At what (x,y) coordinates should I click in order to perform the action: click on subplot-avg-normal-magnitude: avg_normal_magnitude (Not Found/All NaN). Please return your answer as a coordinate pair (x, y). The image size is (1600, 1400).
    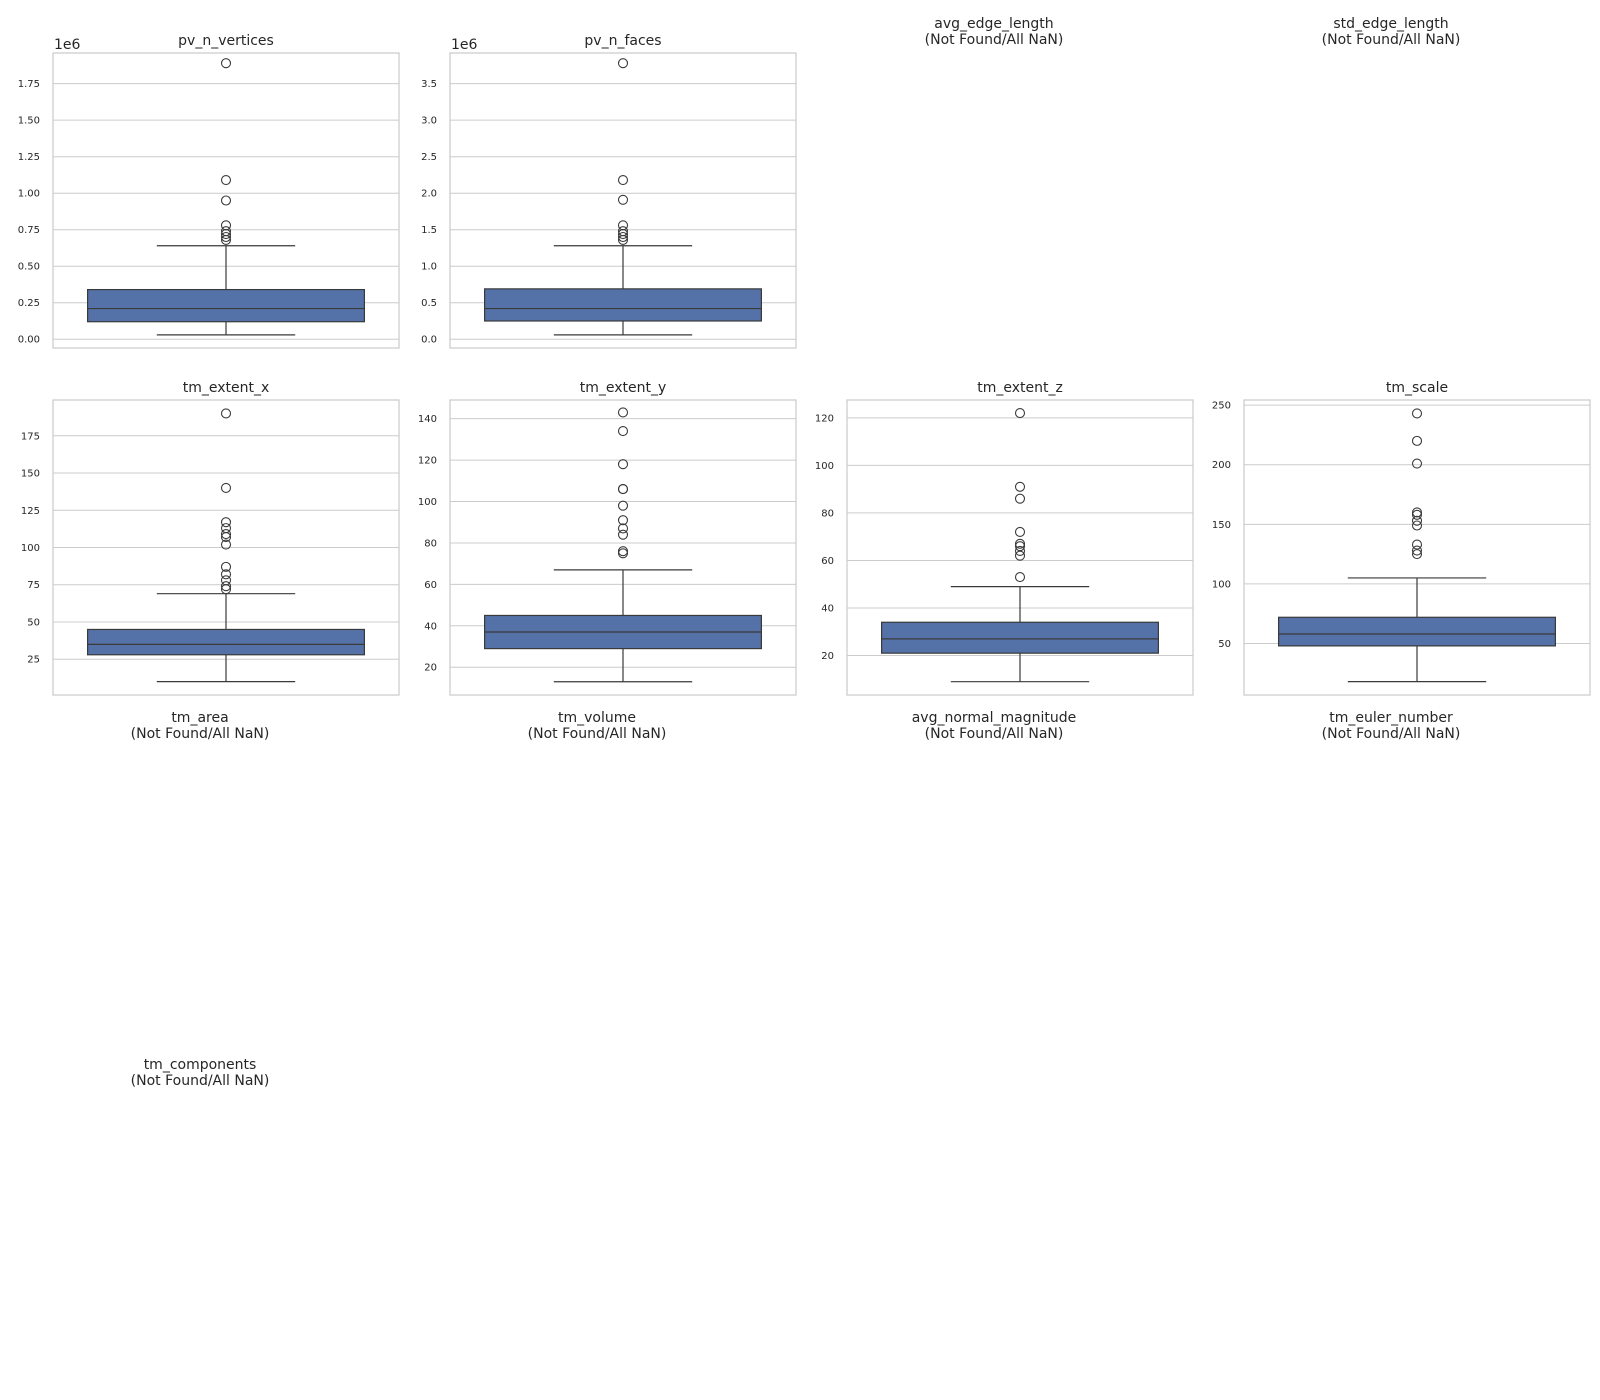
    Looking at the image, I should click on (994, 868).